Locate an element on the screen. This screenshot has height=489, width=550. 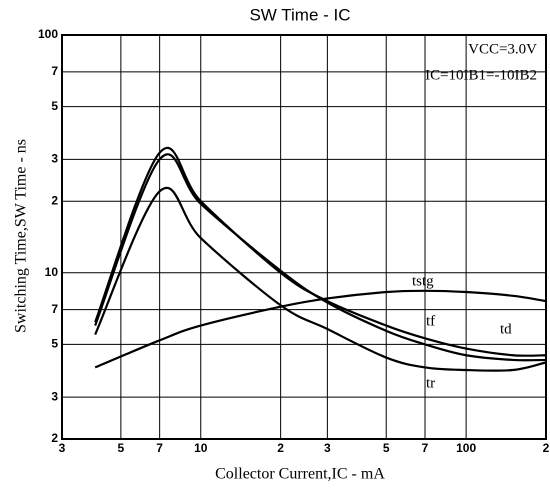
y-axis-label: Switching Time,SW Time - ns is located at coordinates (21, 236).